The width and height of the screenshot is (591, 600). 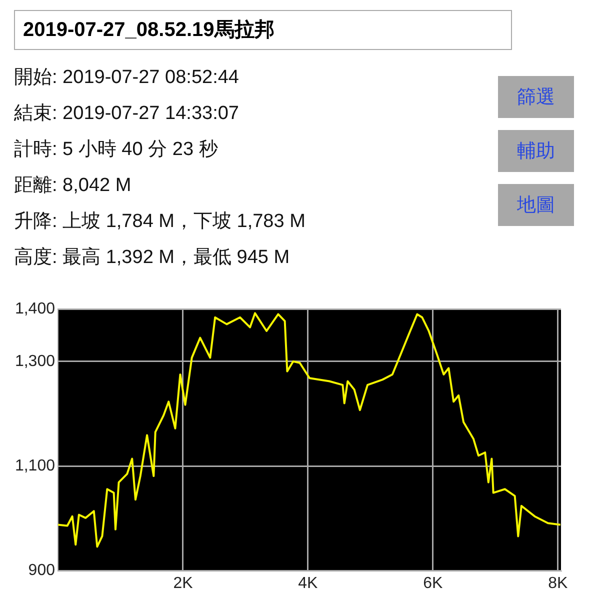 What do you see at coordinates (263, 30) in the screenshot?
I see `chart-title: 2019-07-27_08.52.19馬拉邦` at bounding box center [263, 30].